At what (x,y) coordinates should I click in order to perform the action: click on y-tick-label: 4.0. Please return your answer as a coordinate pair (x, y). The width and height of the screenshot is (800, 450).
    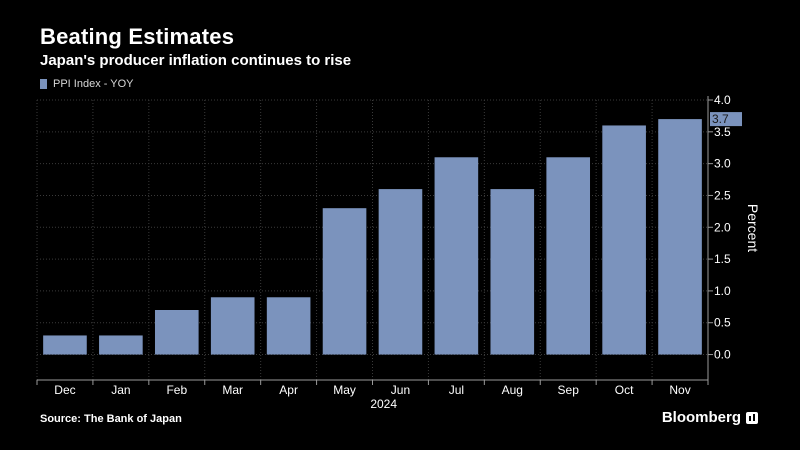
    Looking at the image, I should click on (722, 100).